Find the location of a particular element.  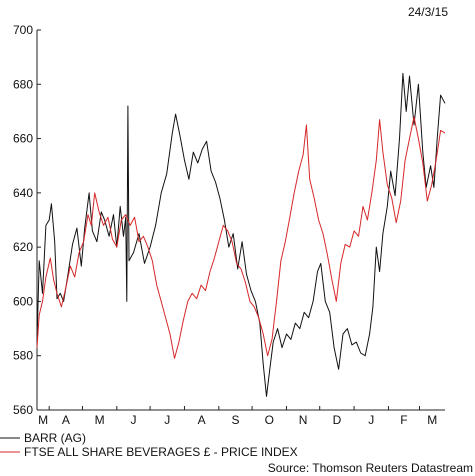

x-tick-label: D is located at coordinates (337, 420).